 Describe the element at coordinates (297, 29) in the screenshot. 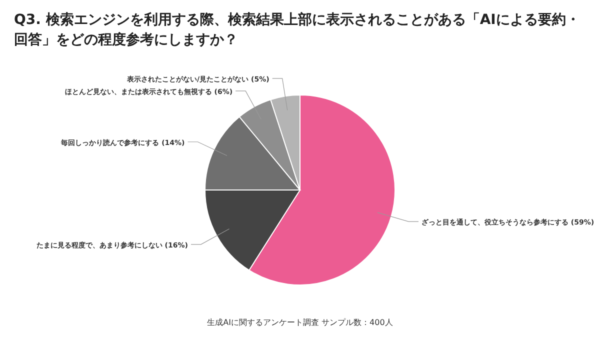

I see `chart-title: Q3. 検索エンジンを利用する際、検索結果上部に表示されることがある「AIによる要約・回答」をどの程度参考にしますか？` at that location.